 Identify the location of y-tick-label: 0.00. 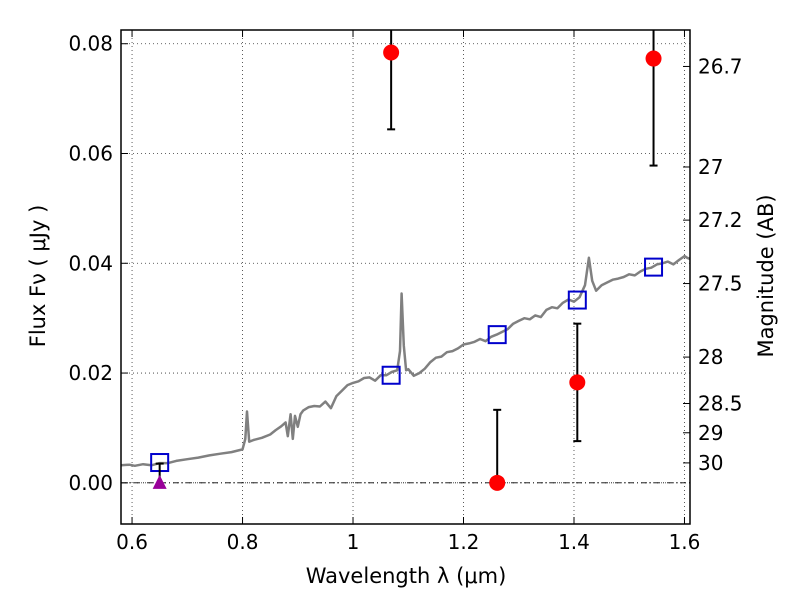
(90, 483).